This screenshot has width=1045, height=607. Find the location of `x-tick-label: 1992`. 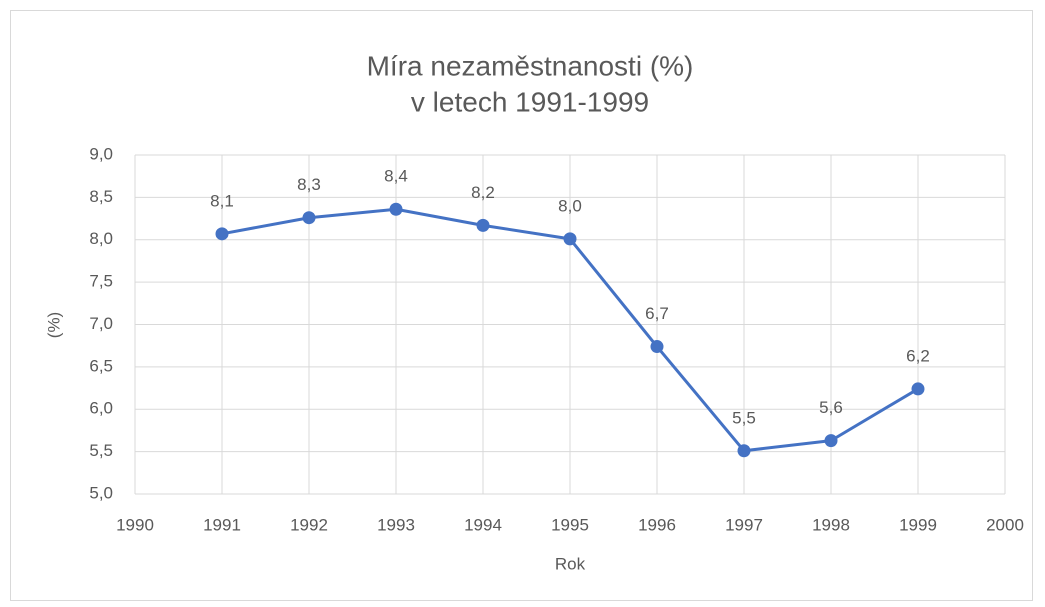

x-tick-label: 1992 is located at coordinates (309, 524).